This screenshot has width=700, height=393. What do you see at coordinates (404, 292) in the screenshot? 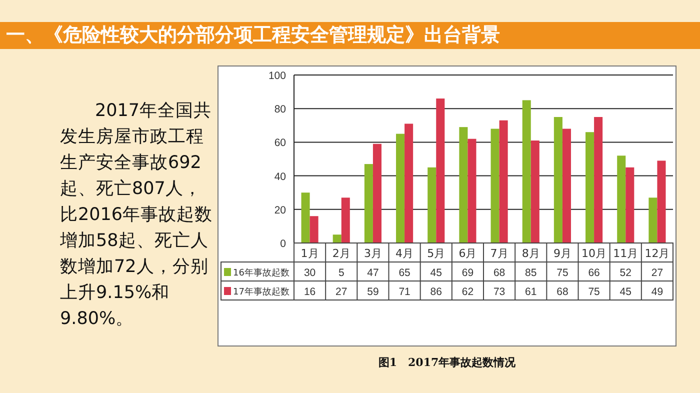
I see `data-label: 71` at bounding box center [404, 292].